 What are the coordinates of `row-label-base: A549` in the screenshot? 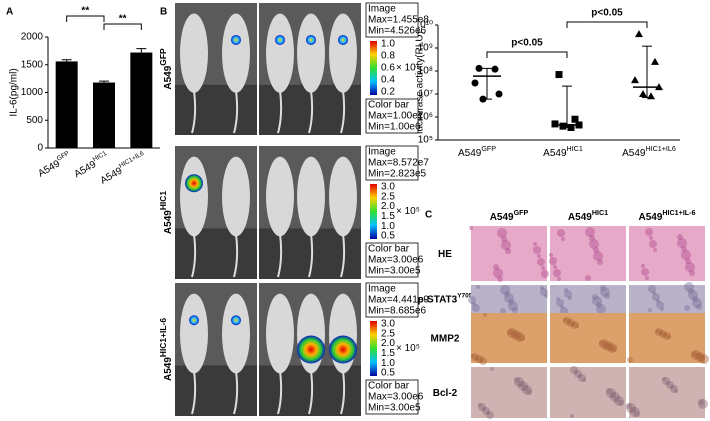 It's located at (168, 369).